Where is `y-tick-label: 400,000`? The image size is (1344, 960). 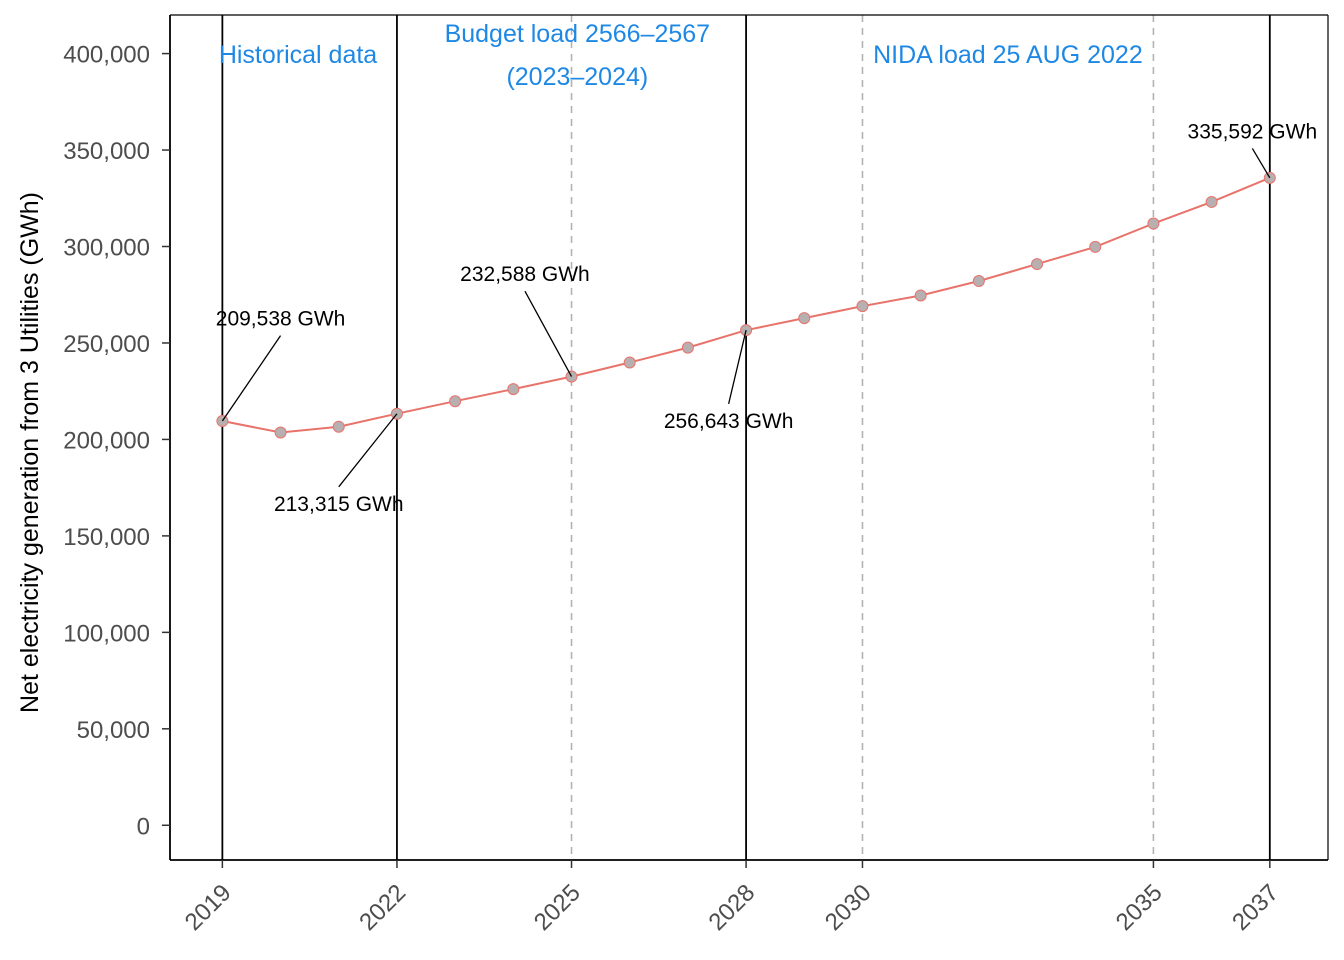 y-tick-label: 400,000 is located at coordinates (106, 55).